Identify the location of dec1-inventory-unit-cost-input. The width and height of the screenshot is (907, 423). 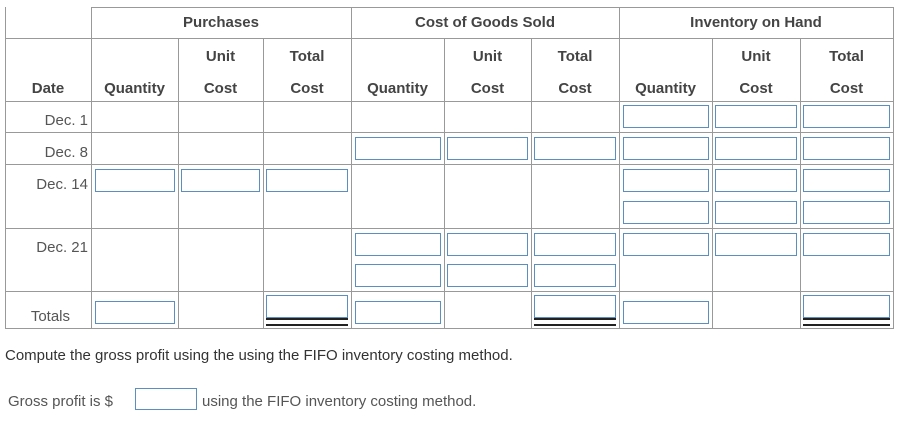
(756, 116).